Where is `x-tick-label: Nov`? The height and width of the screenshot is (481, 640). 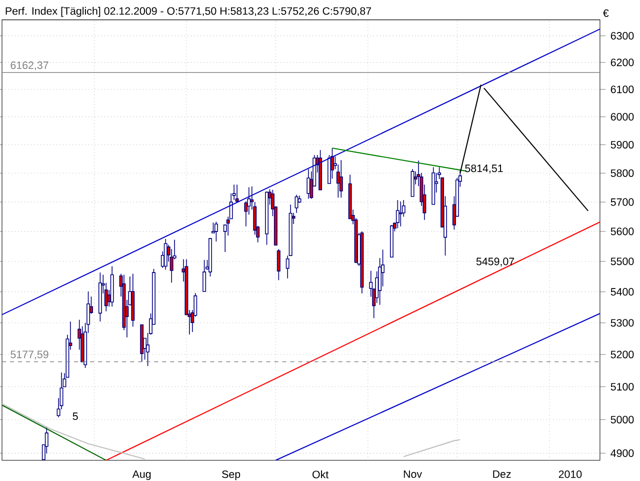
x-tick-label: Nov is located at coordinates (413, 474).